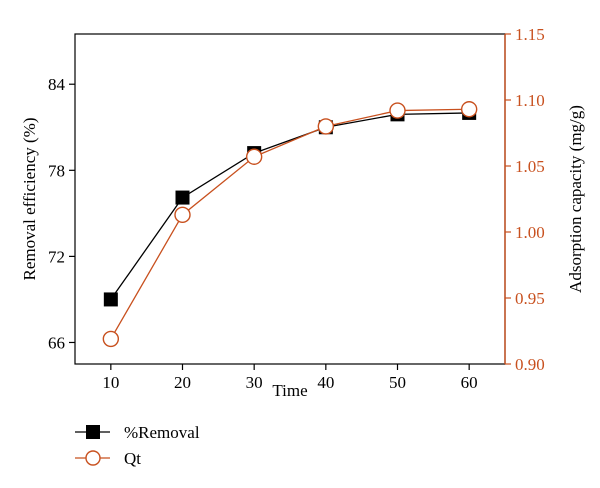 This screenshot has height=488, width=600. What do you see at coordinates (56, 256) in the screenshot?
I see `left-y-tick-label: 72` at bounding box center [56, 256].